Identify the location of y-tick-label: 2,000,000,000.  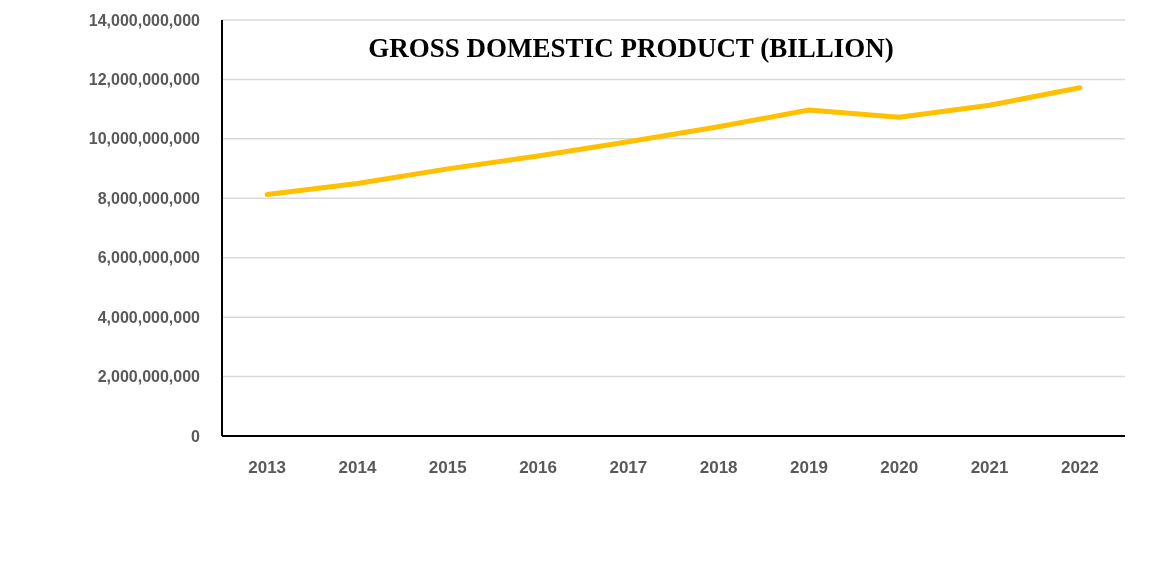
(149, 377).